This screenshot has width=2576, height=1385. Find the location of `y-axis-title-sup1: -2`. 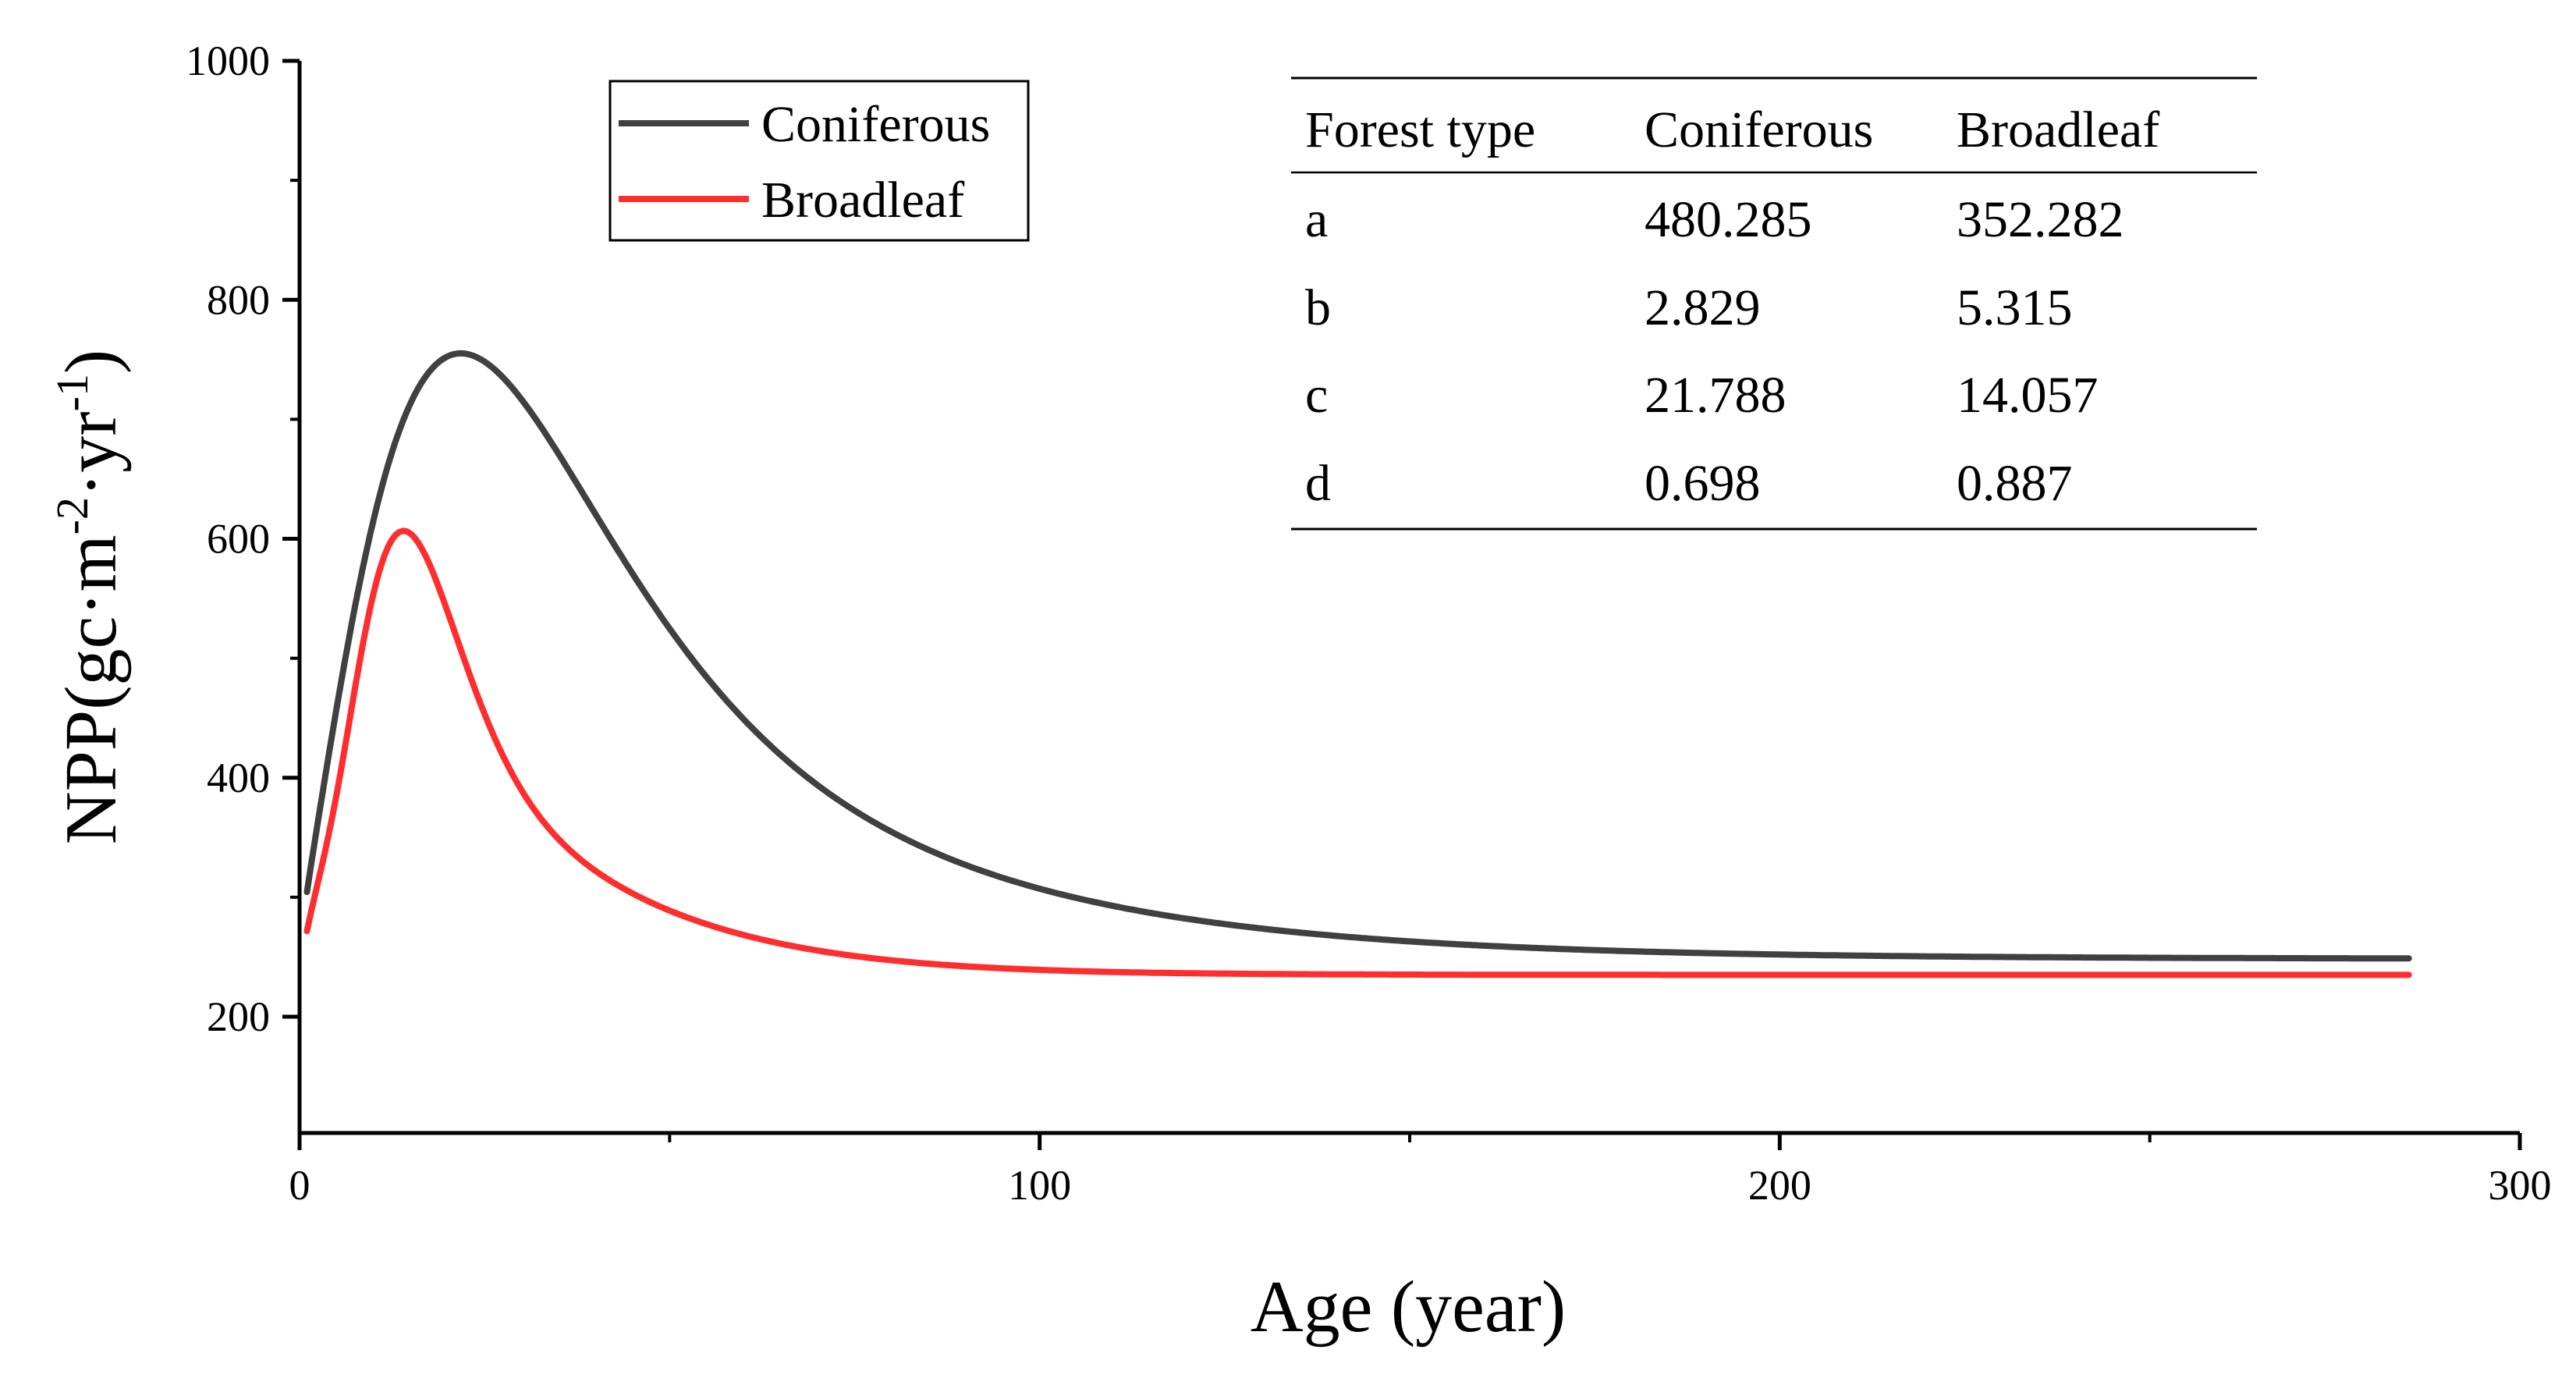

y-axis-title-sup1: -2 is located at coordinates (72, 515).